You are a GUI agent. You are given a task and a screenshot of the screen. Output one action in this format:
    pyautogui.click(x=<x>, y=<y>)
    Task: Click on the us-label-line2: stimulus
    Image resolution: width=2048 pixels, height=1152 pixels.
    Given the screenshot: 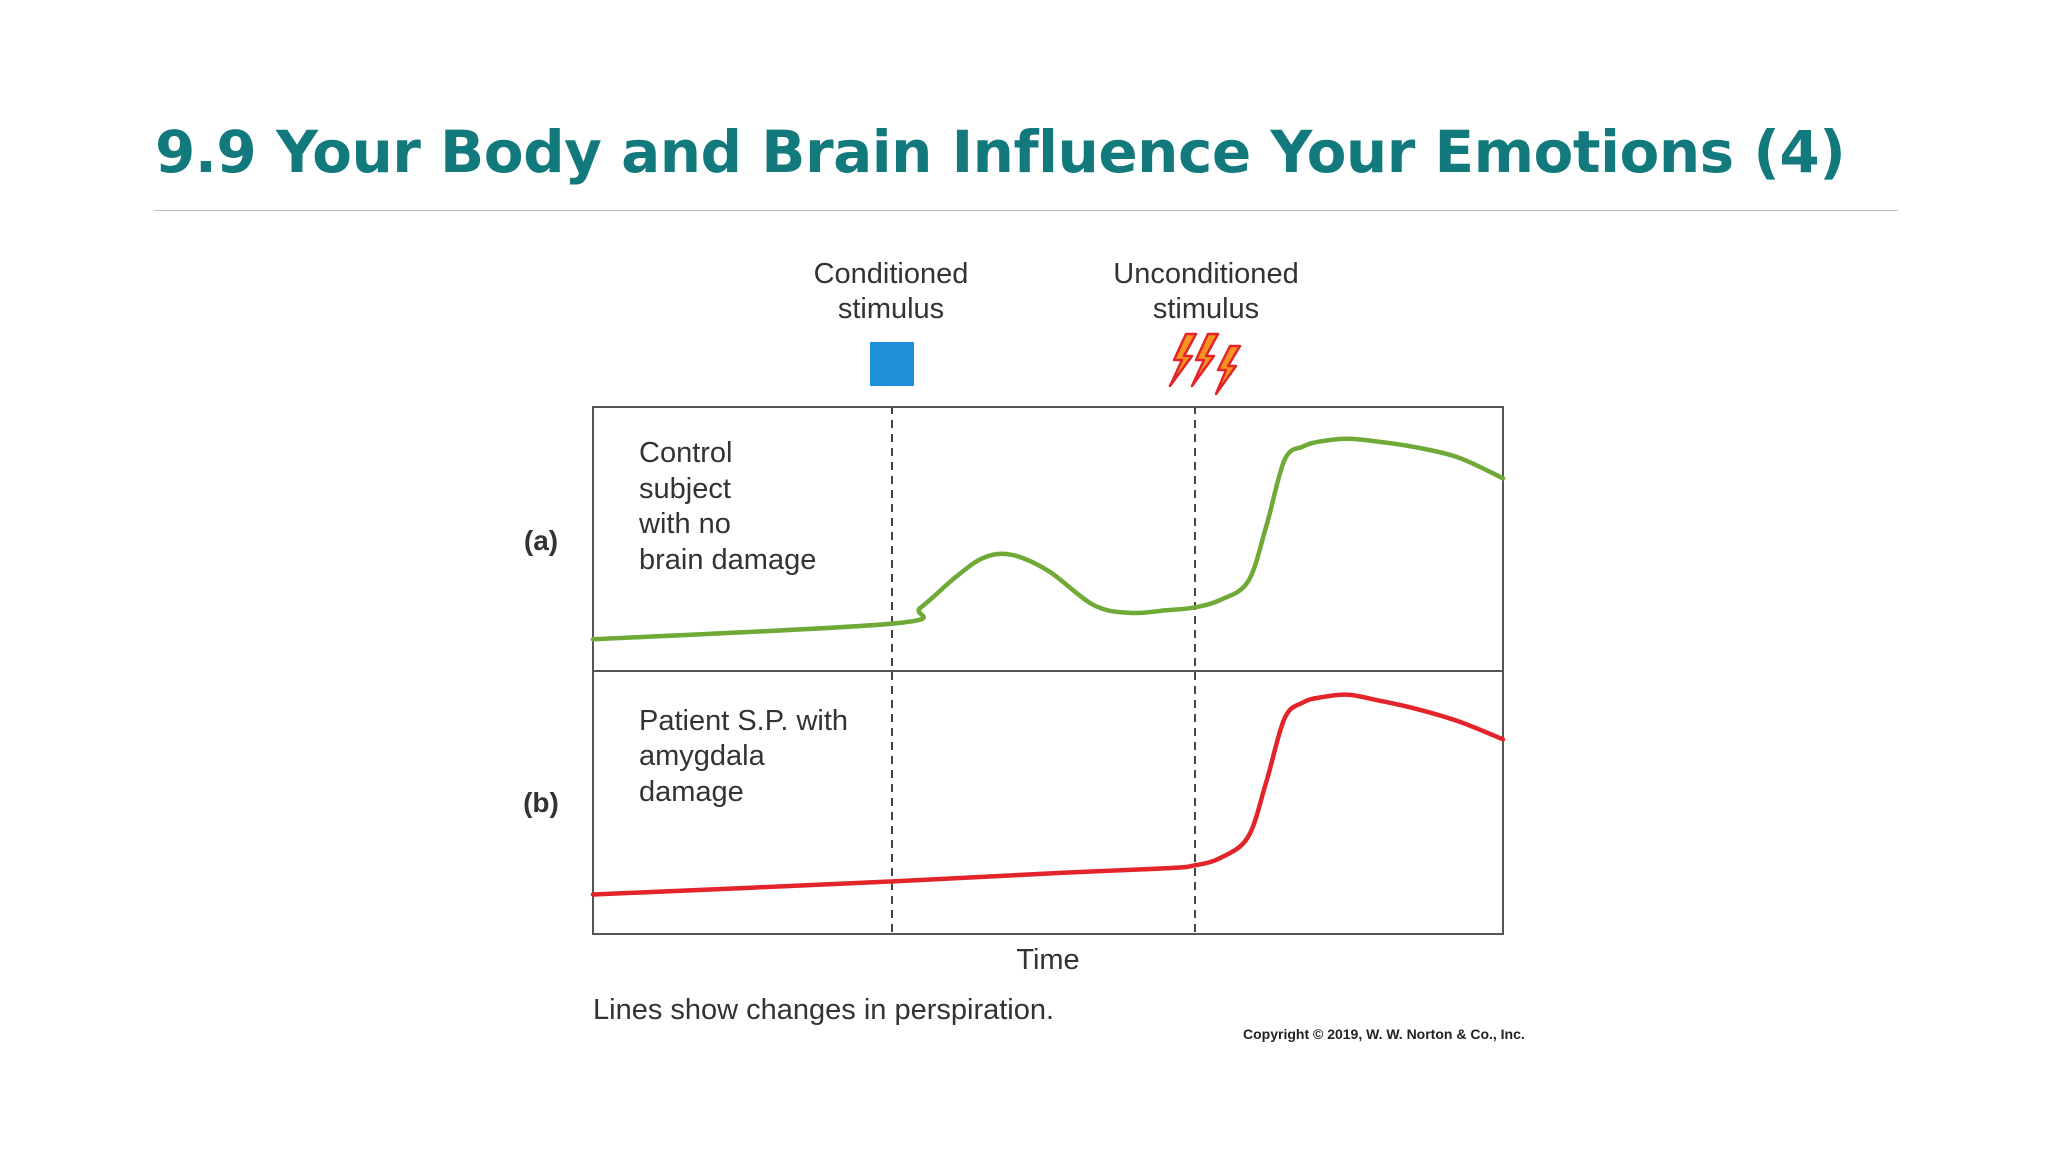 What is the action you would take?
    pyautogui.click(x=1206, y=309)
    